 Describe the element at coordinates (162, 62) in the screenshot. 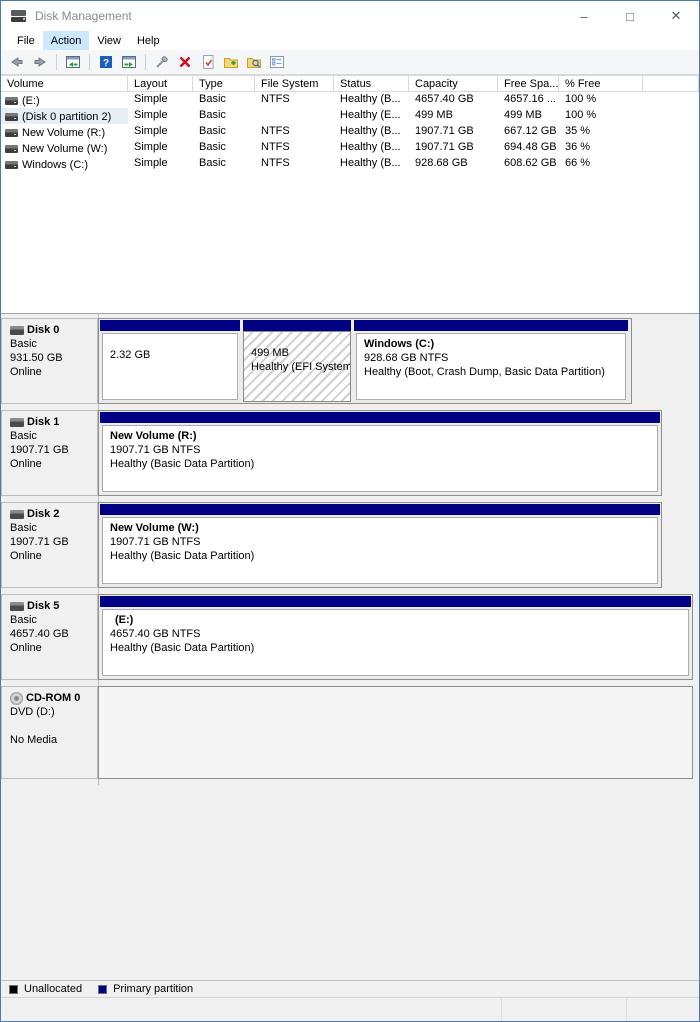

I see `tool-icon` at that location.